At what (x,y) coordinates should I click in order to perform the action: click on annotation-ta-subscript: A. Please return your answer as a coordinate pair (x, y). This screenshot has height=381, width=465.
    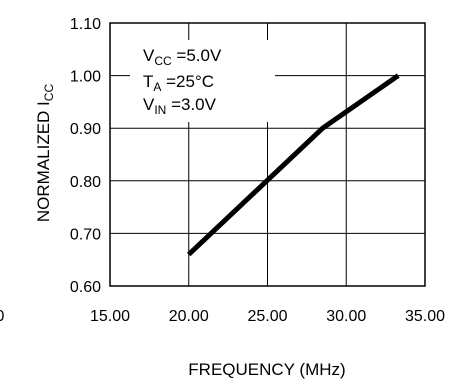
    Looking at the image, I should click on (157, 87).